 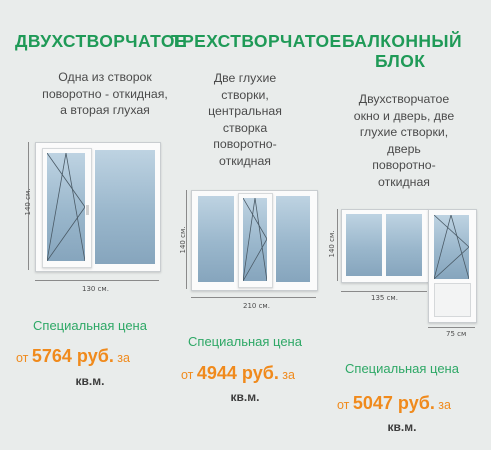 I want to click on price-three-sash: от 4944 руб. за, so click(x=238, y=373).